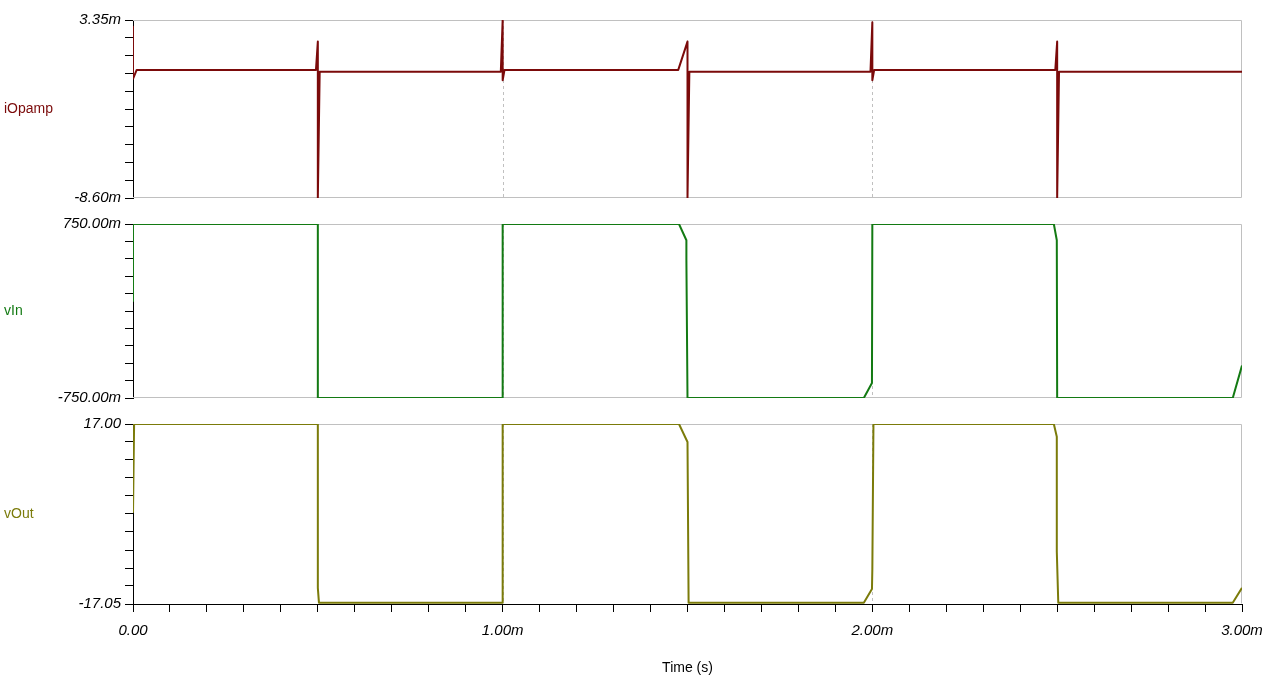  Describe the element at coordinates (872, 630) in the screenshot. I see `x-tick-label: 2.00m` at that location.